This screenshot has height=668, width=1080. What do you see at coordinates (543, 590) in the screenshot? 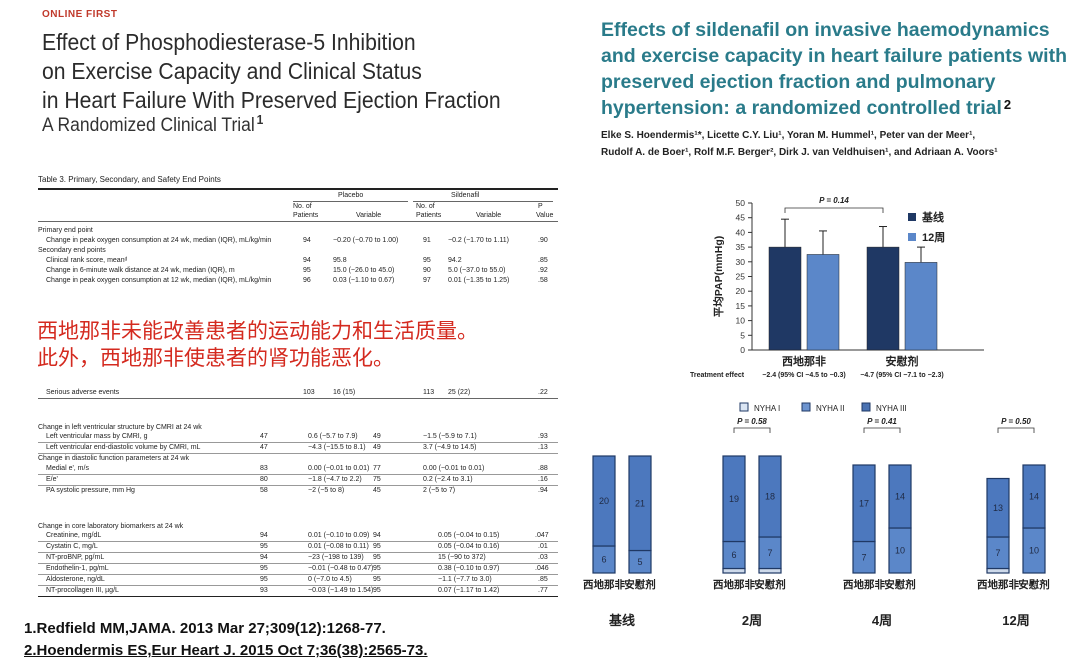
I see `row-p: .77` at bounding box center [543, 590].